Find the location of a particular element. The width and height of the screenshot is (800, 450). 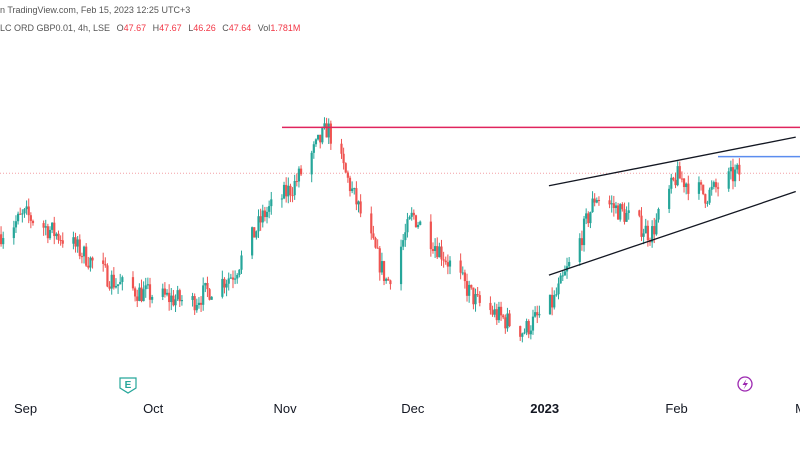

close-value: 47.64 is located at coordinates (240, 28).